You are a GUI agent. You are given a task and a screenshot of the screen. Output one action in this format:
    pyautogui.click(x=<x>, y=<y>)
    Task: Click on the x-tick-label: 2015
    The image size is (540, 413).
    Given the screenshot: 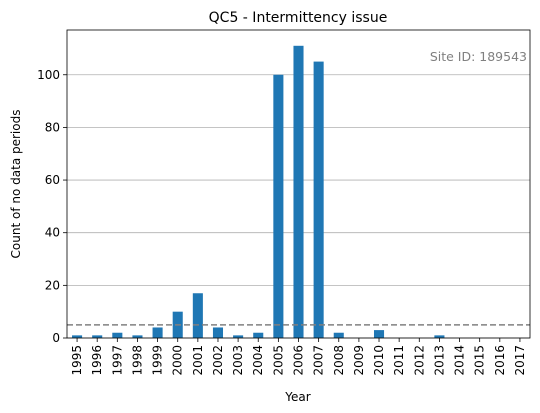 What is the action you would take?
    pyautogui.click(x=480, y=360)
    